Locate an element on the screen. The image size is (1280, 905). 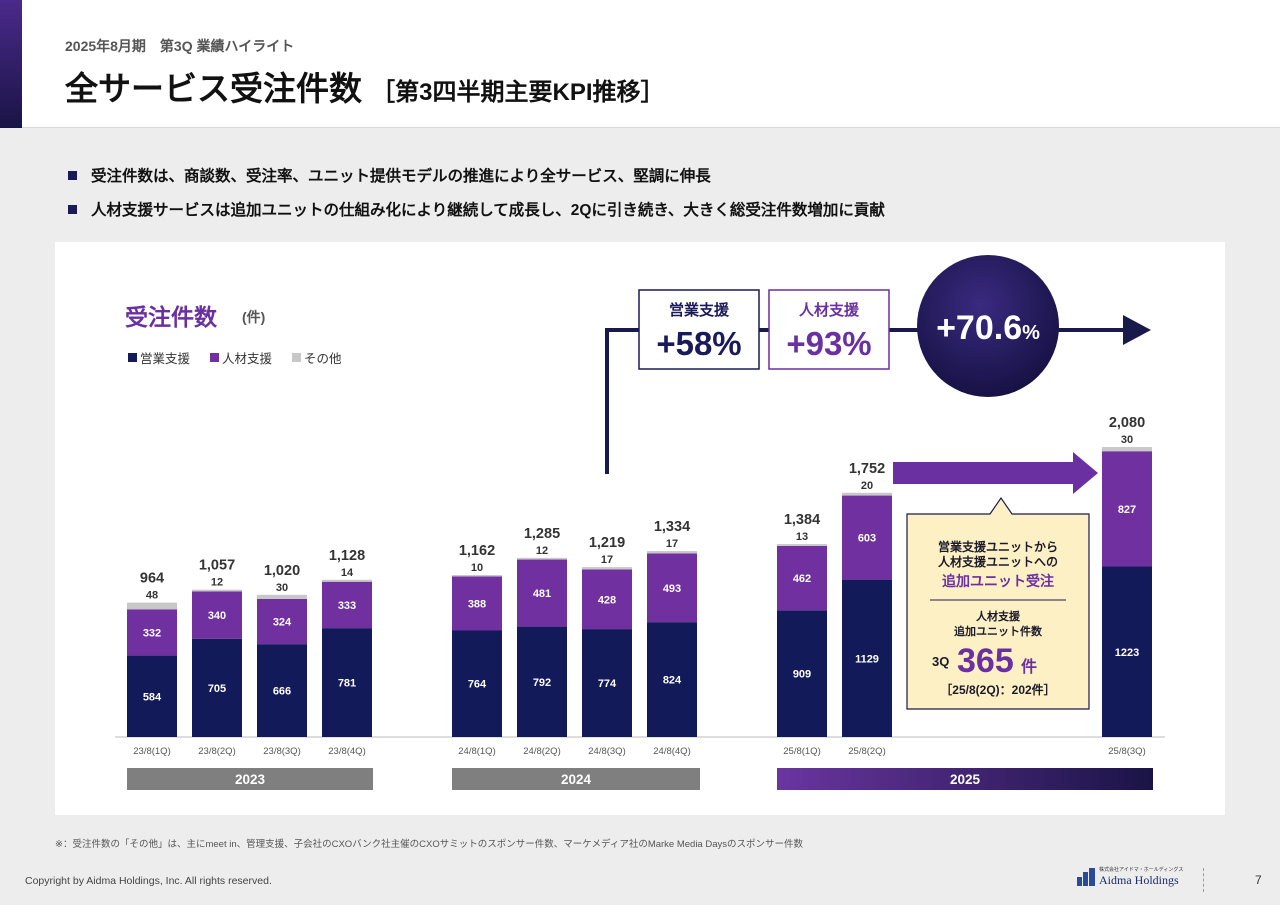
bar-value-label: 332 is located at coordinates (152, 633).